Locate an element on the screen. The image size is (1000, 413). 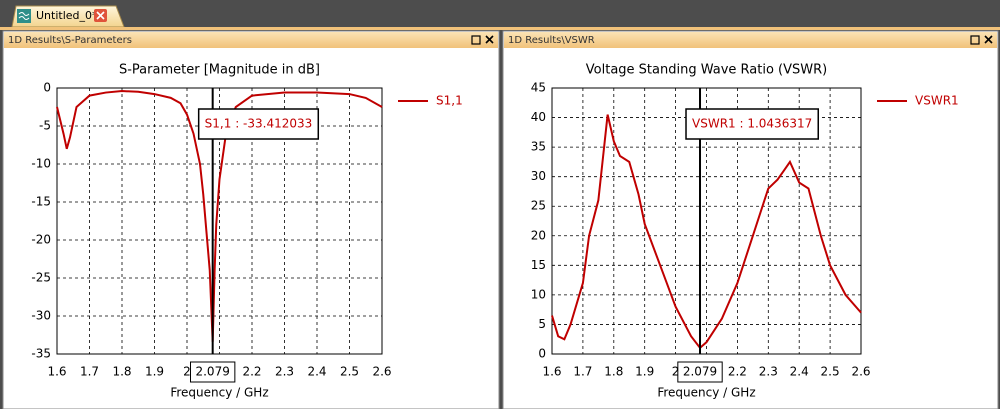
panel-title: 1D Results\S-Parameters is located at coordinates (70, 40).